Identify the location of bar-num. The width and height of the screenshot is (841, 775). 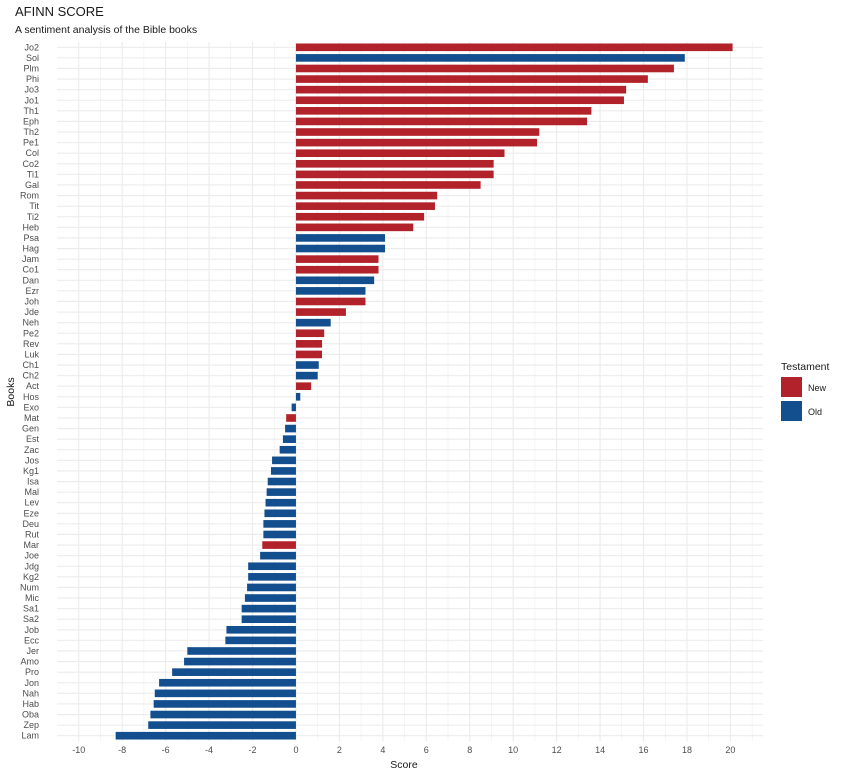
(271, 587).